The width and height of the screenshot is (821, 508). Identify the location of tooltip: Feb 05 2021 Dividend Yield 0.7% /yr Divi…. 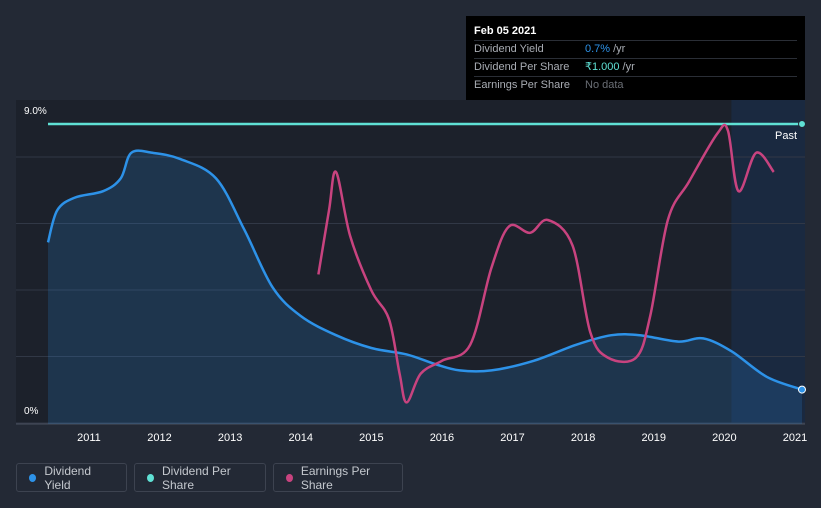
(635, 58).